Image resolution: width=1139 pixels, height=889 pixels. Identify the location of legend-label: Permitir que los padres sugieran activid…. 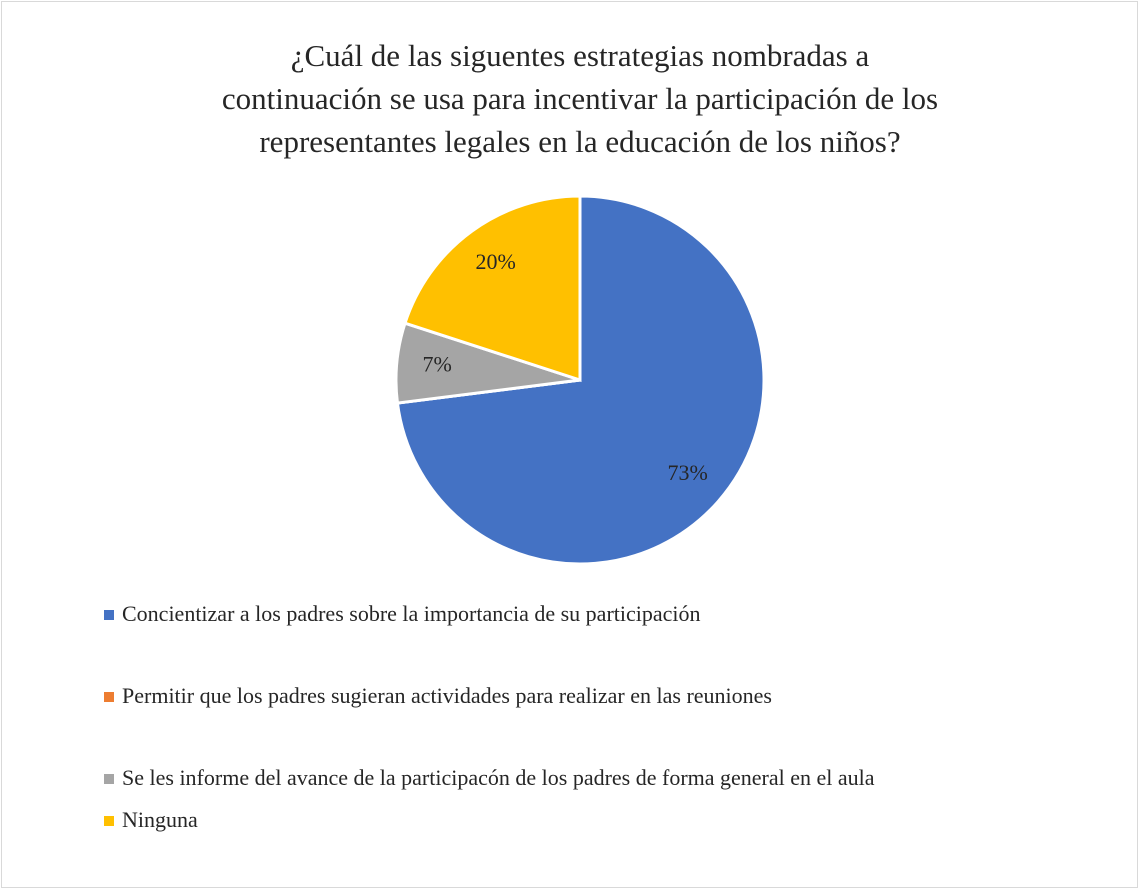
(447, 695).